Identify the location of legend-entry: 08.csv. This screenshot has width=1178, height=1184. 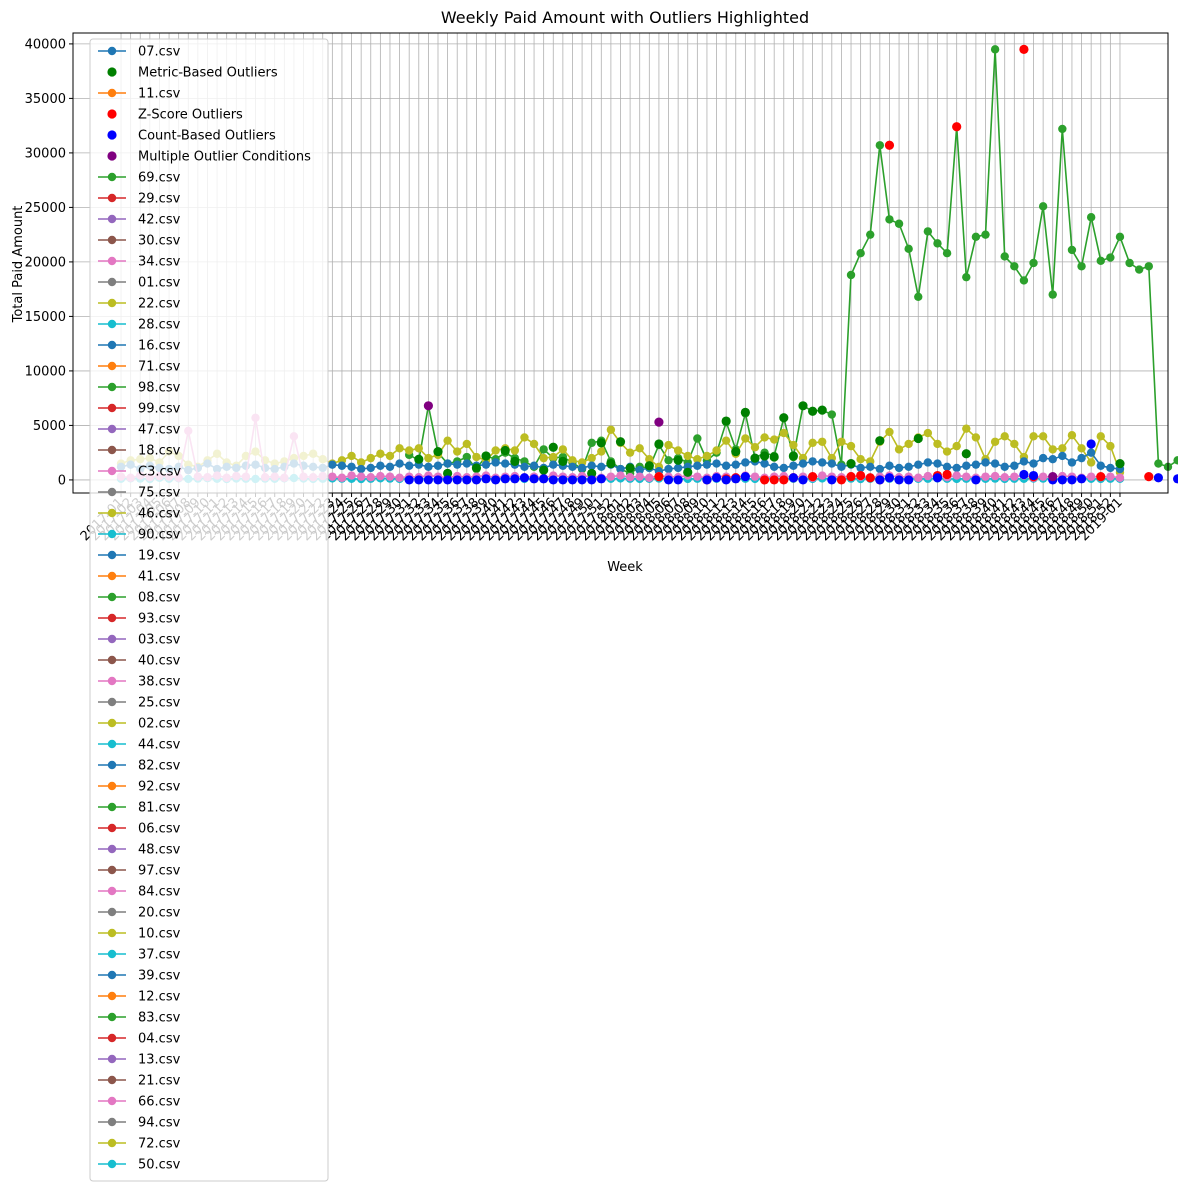
(139, 598).